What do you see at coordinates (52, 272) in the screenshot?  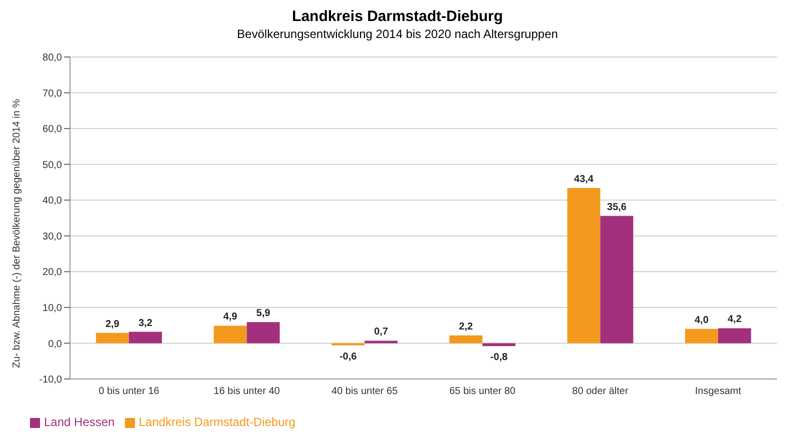 I see `y-tick-label: 20,0` at bounding box center [52, 272].